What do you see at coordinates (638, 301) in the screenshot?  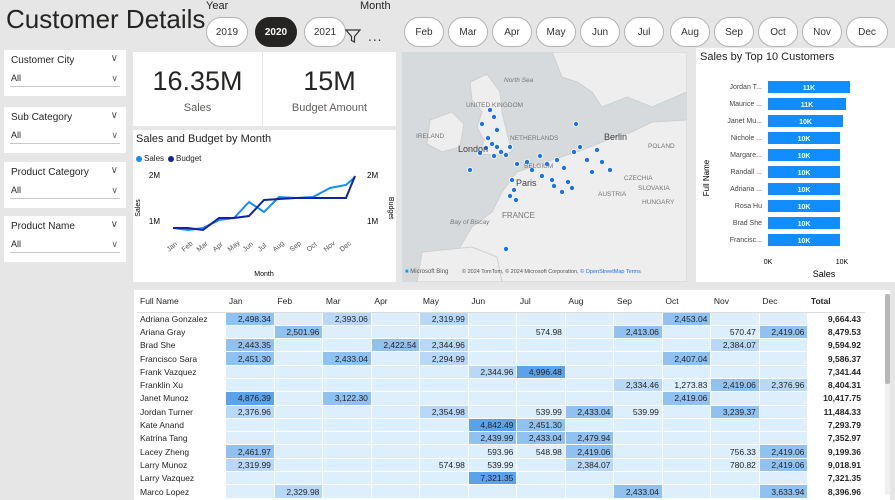 I see `matrix-header-month: Sep` at bounding box center [638, 301].